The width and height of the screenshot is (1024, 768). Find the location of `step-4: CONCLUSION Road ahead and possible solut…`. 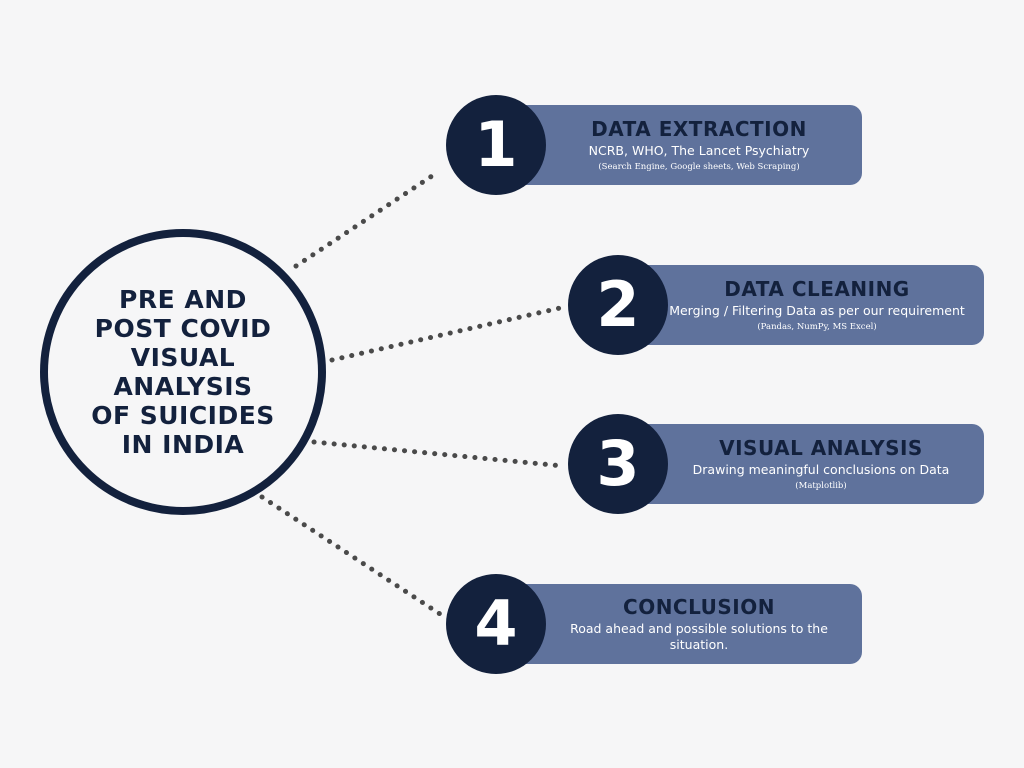

step-4: CONCLUSION Road ahead and possible solut… is located at coordinates (654, 624).